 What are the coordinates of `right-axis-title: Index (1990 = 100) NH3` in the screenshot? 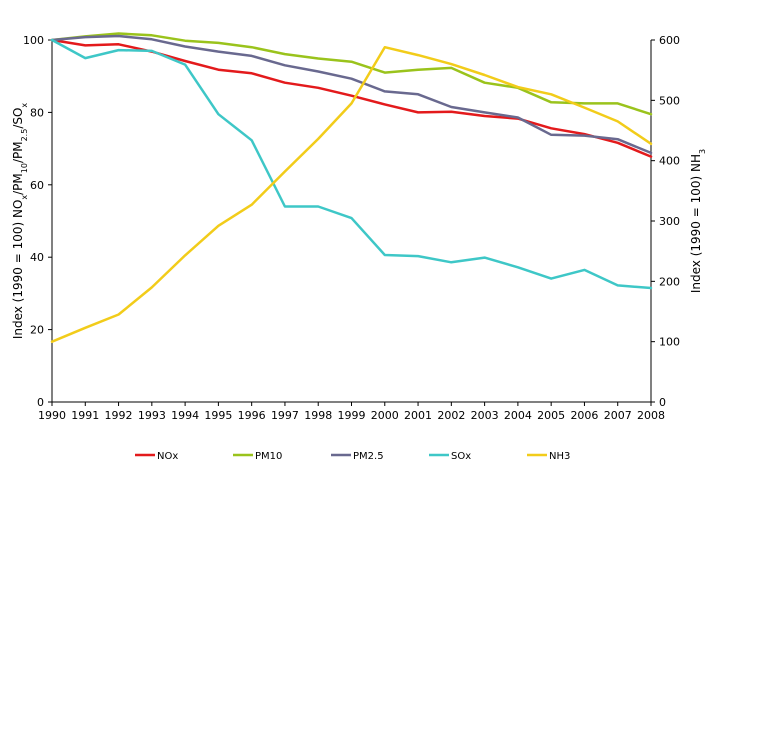 It's located at (698, 221).